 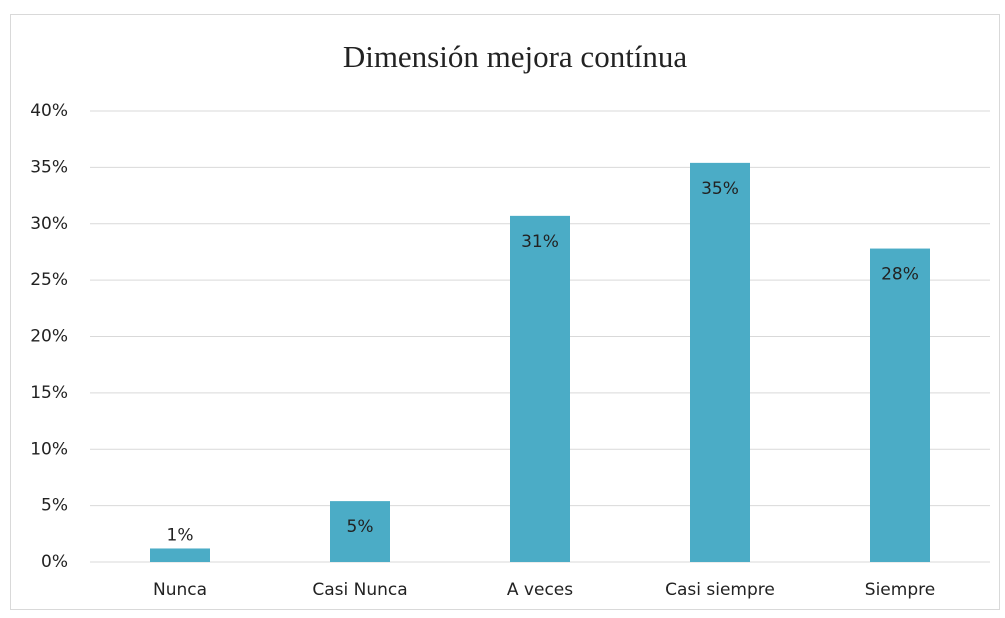 I want to click on x-tick-label: Nunca, so click(x=180, y=590).